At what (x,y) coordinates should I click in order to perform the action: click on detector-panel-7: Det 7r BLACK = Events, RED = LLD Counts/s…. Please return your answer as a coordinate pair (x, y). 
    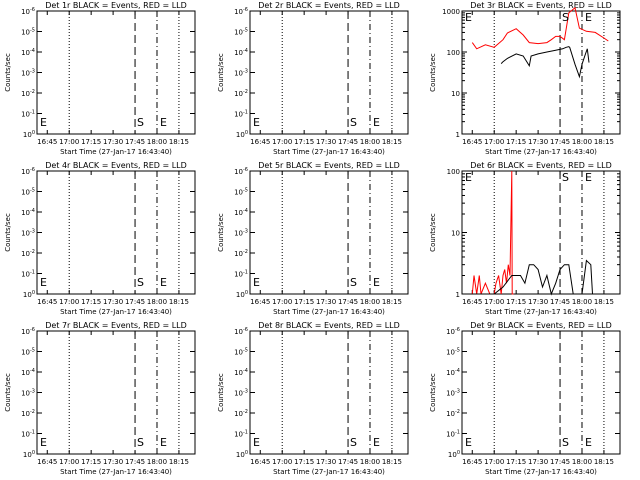
    Looking at the image, I should click on (100, 398).